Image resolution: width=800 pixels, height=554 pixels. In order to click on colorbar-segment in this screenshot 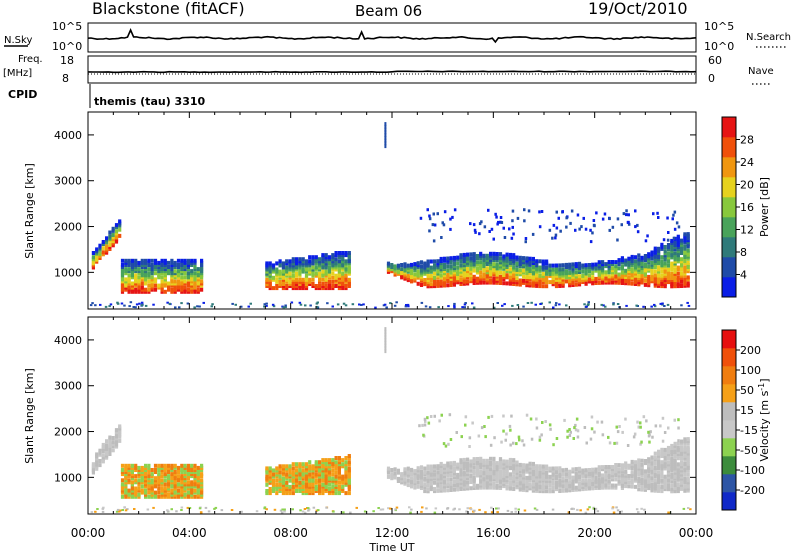, I will do `click(729, 207)`.